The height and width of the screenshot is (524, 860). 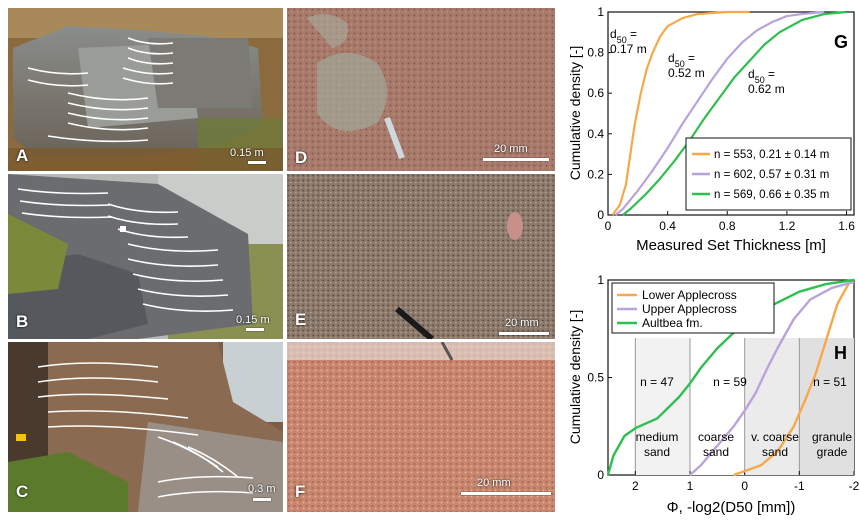 What do you see at coordinates (595, 53) in the screenshot?
I see `chart-g-y-tick-label: 0.8` at bounding box center [595, 53].